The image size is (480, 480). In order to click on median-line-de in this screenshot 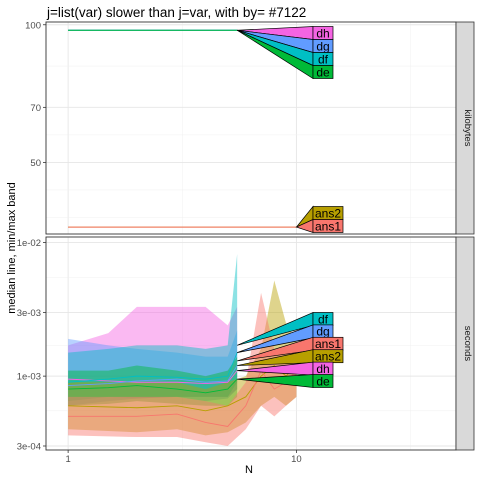, I will do `click(153, 386)`.